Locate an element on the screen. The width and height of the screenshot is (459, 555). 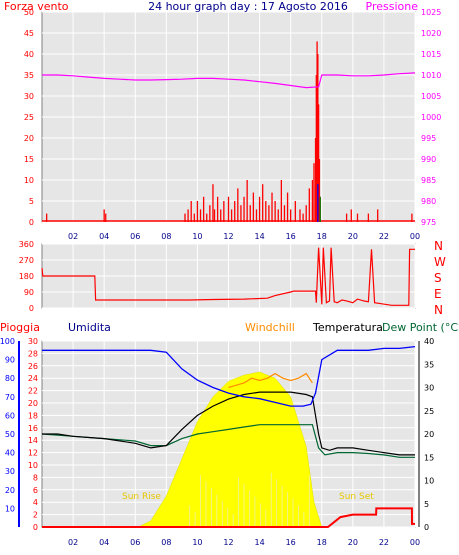
pressure-tick-label: 1020 is located at coordinates (431, 33).